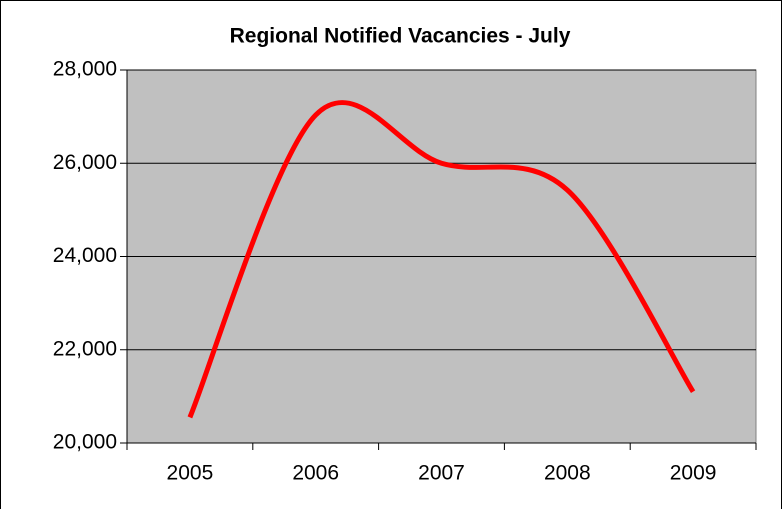  I want to click on y-tick-label: 24,000, so click(85, 255).